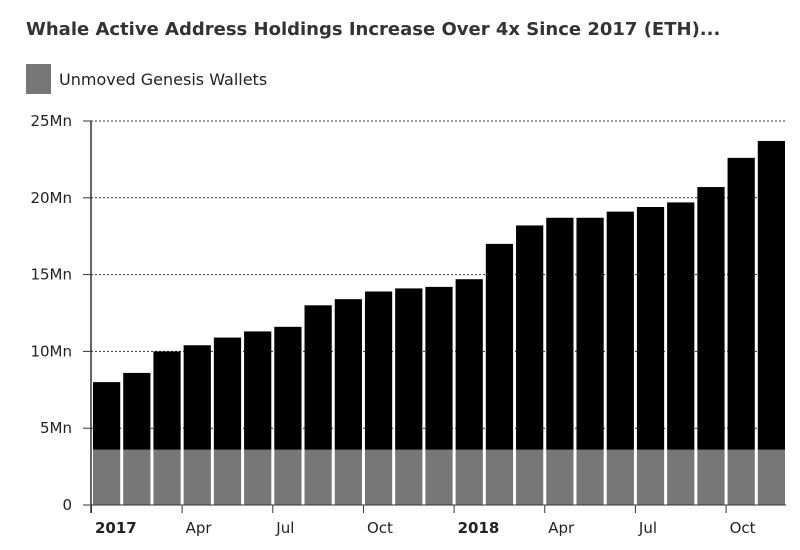  Describe the element at coordinates (163, 79) in the screenshot. I see `legend-label-genesis: Unmoved Genesis Wallets` at that location.